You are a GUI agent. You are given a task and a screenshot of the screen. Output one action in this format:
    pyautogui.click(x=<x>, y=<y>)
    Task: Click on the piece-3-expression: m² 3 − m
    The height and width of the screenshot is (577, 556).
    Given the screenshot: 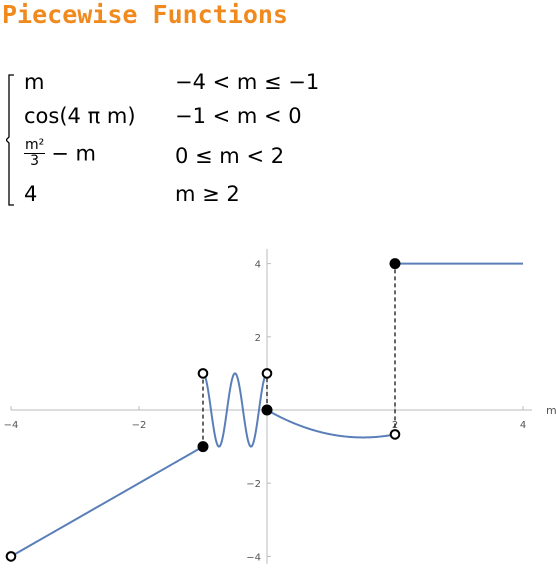 What is the action you would take?
    pyautogui.click(x=60, y=153)
    